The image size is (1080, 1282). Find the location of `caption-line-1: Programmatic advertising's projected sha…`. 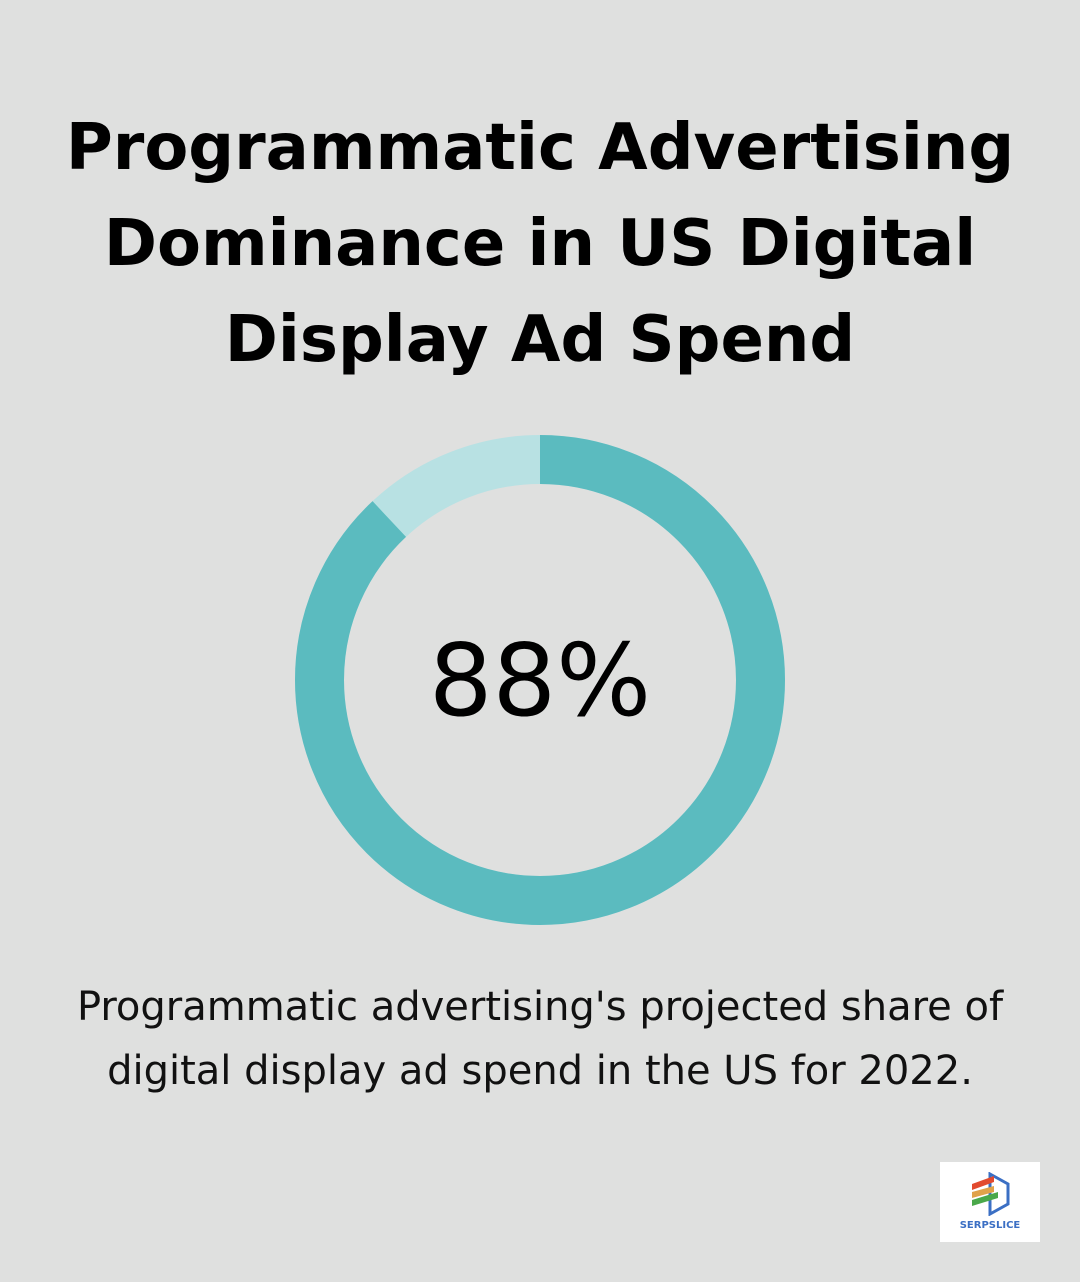

caption-line-1: Programmatic advertising's projected sha… is located at coordinates (540, 1007).